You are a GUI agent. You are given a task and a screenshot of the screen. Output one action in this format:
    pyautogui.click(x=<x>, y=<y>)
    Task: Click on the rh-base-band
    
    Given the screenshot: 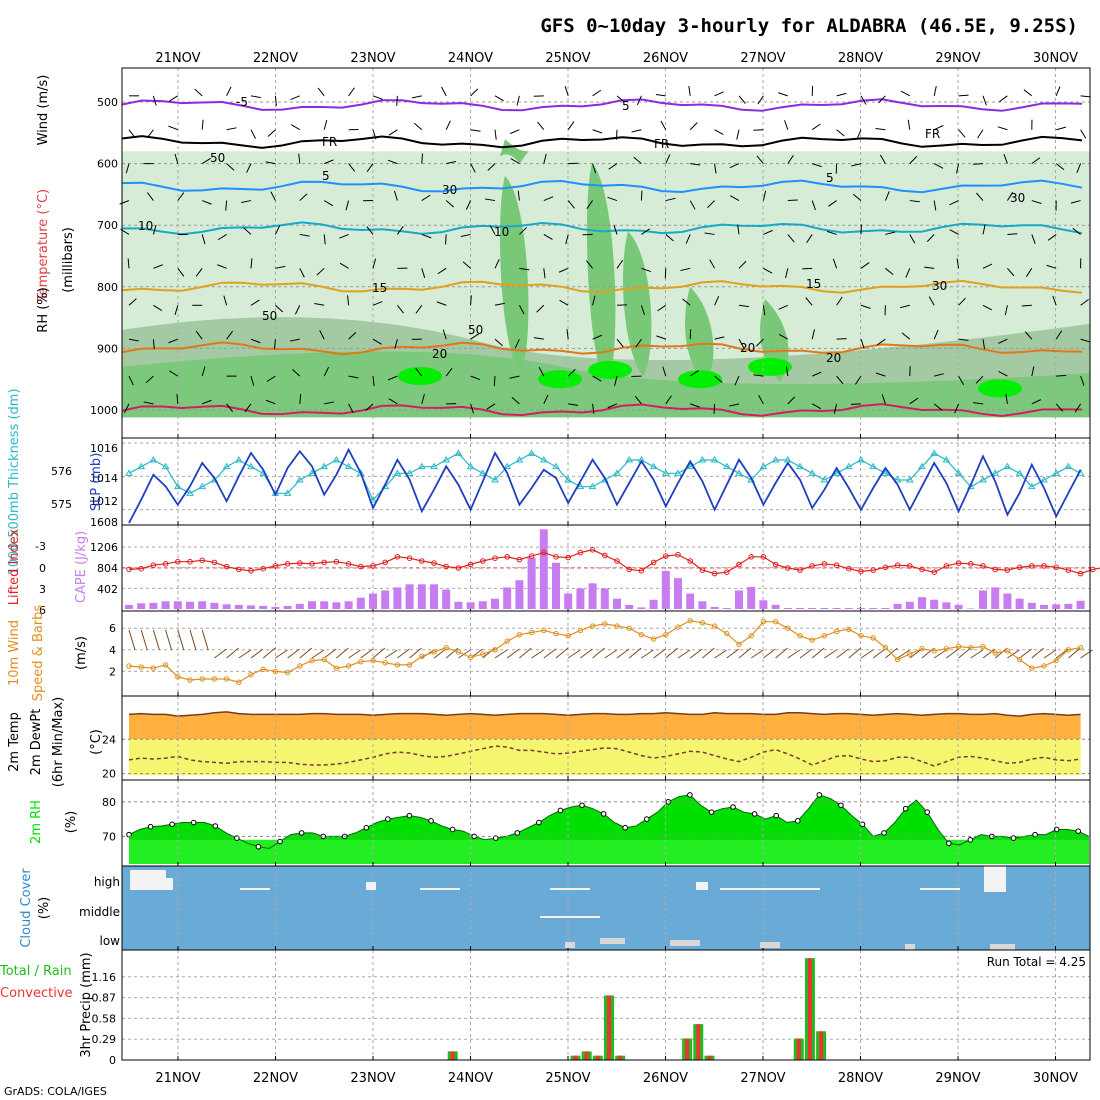 What is the action you would take?
    pyautogui.click(x=609, y=851)
    